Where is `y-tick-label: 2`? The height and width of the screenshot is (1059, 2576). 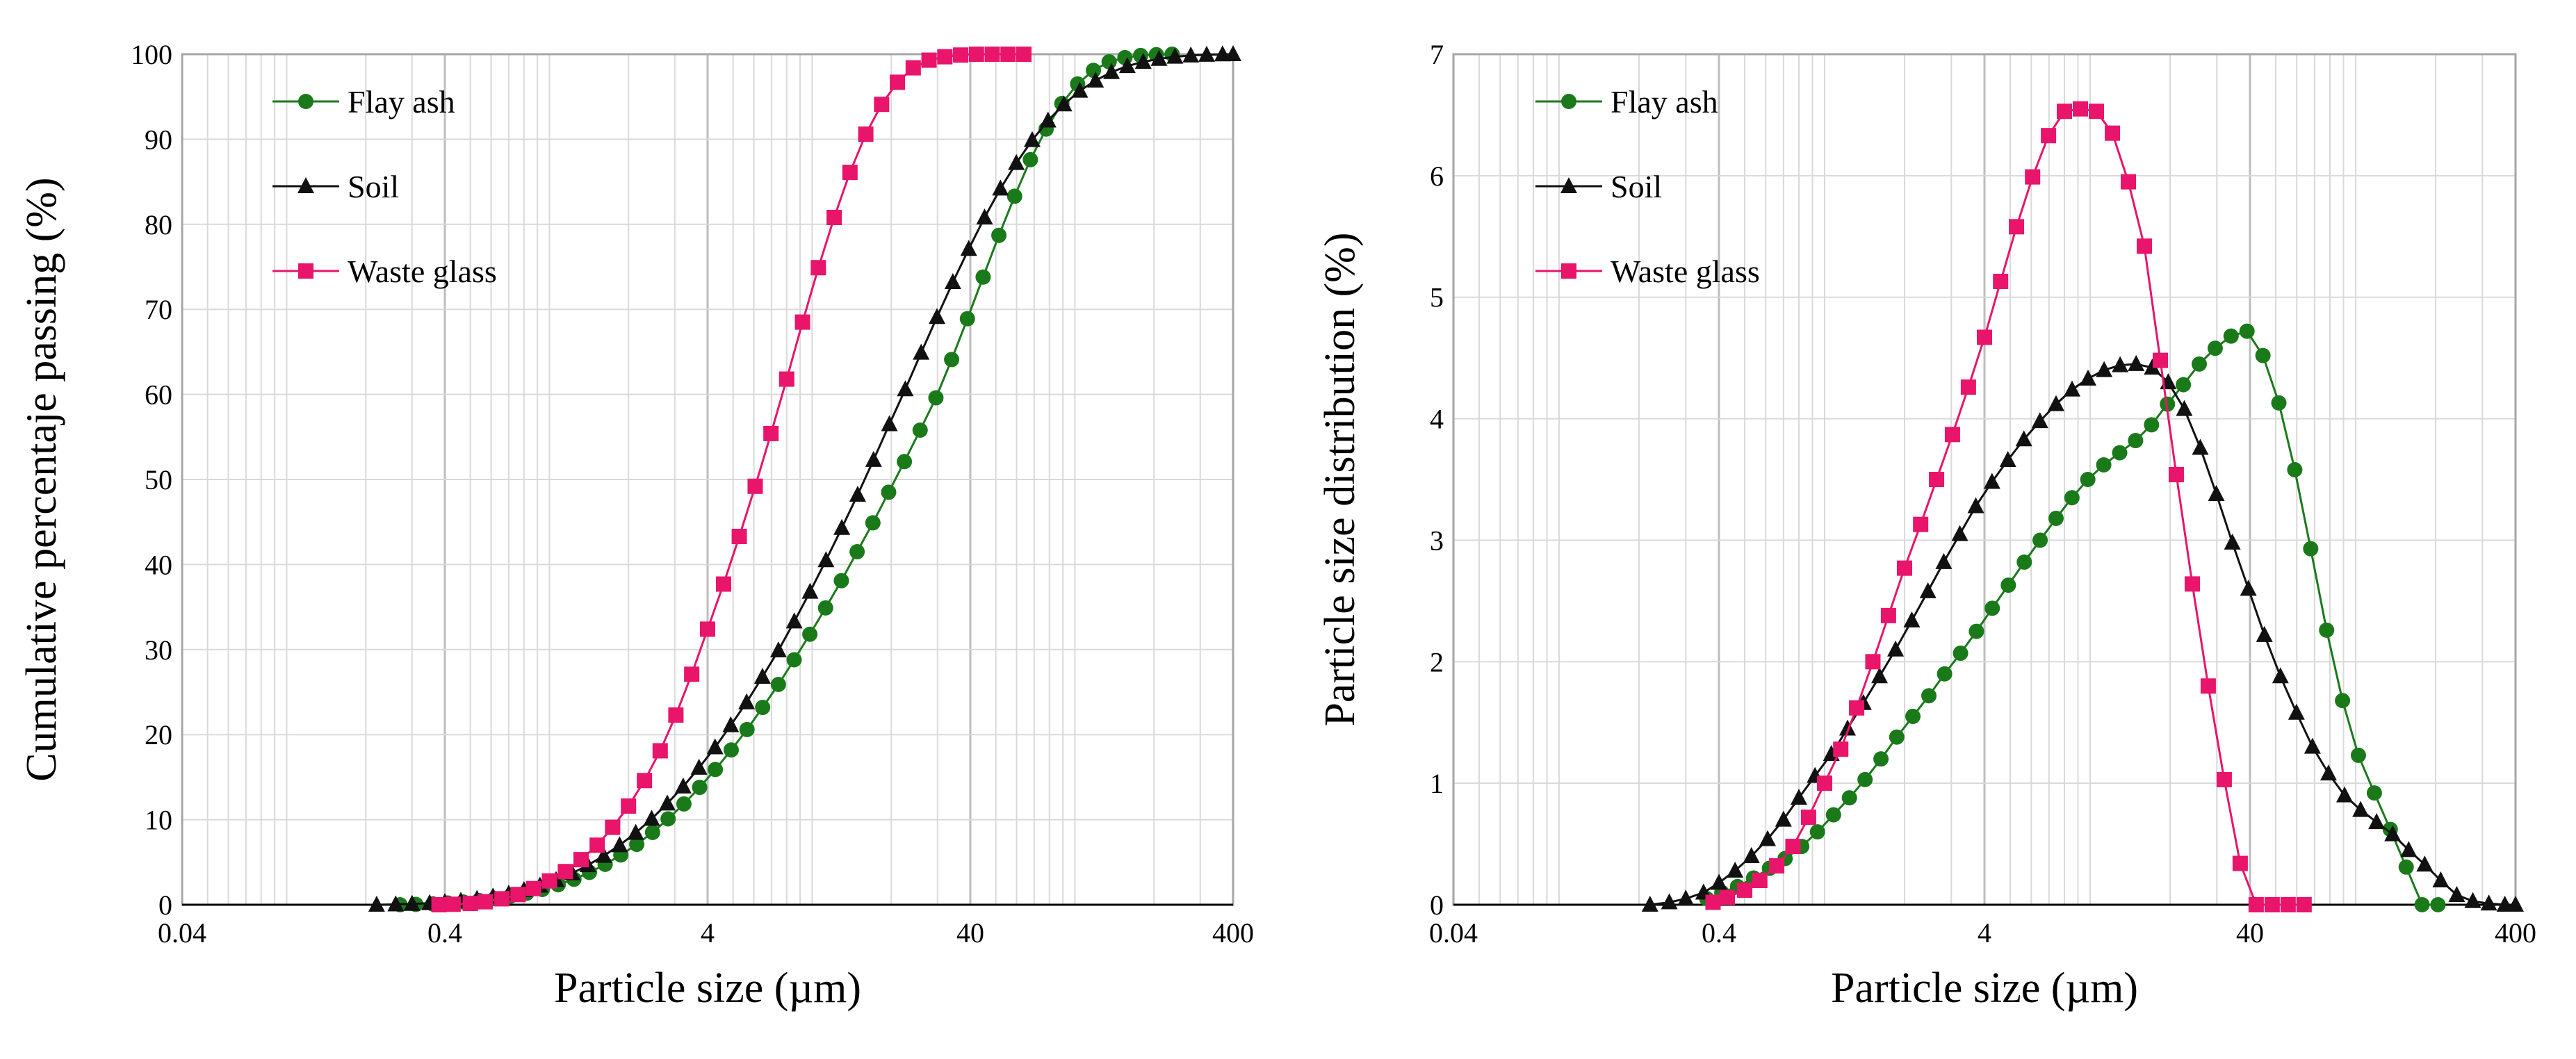
y-tick-label: 2 is located at coordinates (1437, 662).